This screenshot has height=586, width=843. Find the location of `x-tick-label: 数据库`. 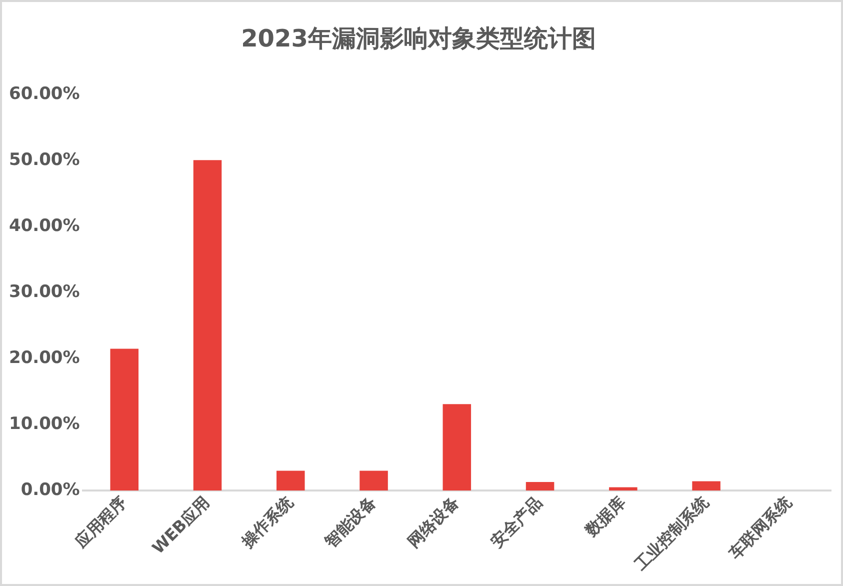

x-tick-label: 数据库 is located at coordinates (604, 516).